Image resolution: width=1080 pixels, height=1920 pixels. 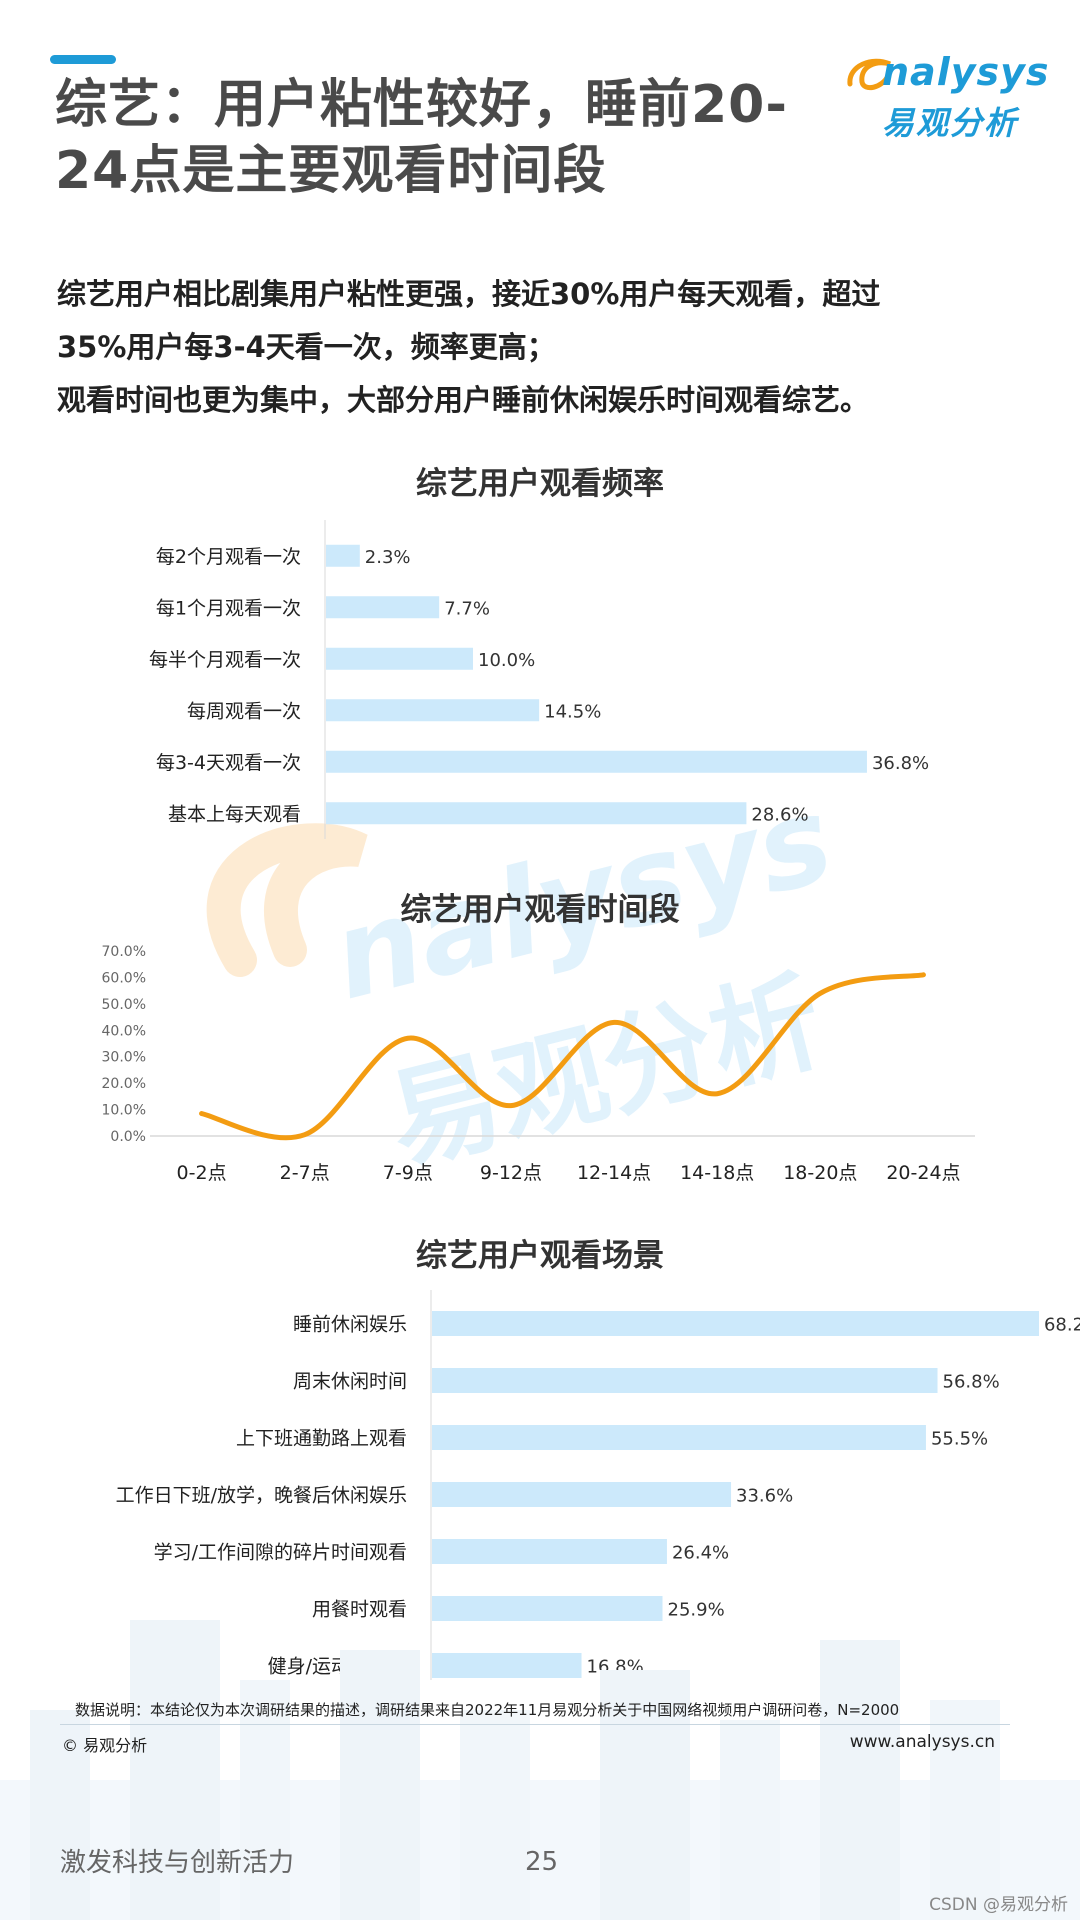 I want to click on category-label: 基本上每天观看, so click(x=234, y=814).